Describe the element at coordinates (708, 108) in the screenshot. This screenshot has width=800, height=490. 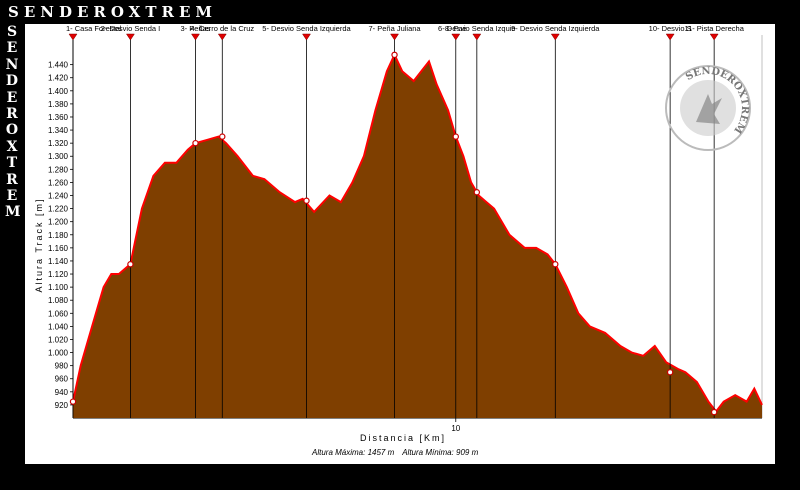
I see `logo-seal: SENDEROXTREM` at that location.